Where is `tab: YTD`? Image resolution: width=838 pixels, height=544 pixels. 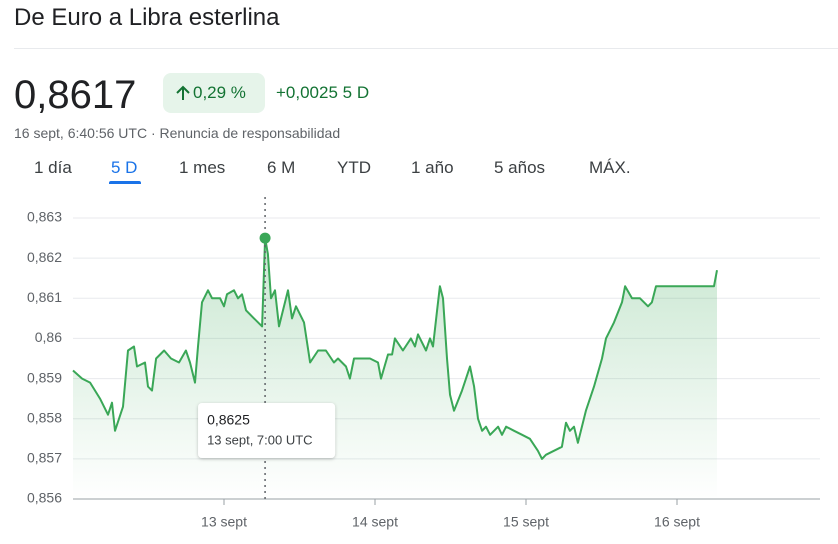
tab: YTD is located at coordinates (354, 167).